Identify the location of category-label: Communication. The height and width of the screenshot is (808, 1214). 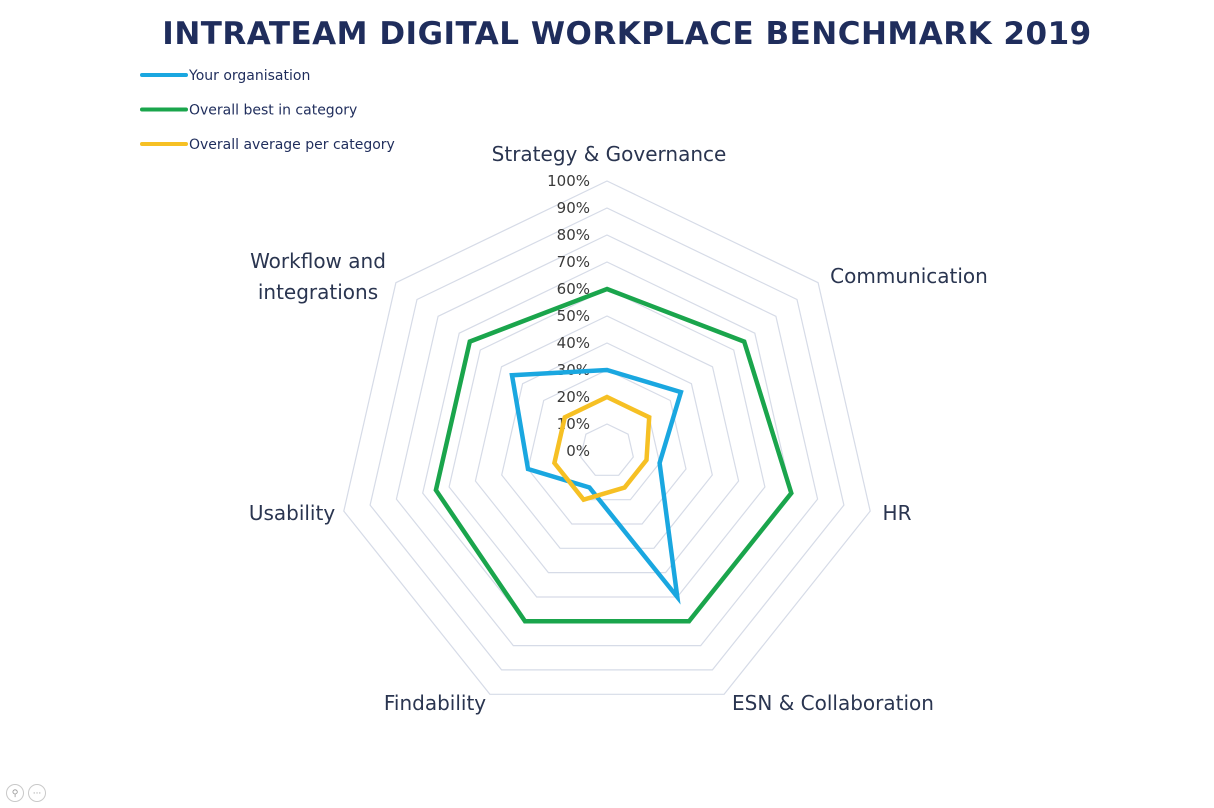
(909, 276).